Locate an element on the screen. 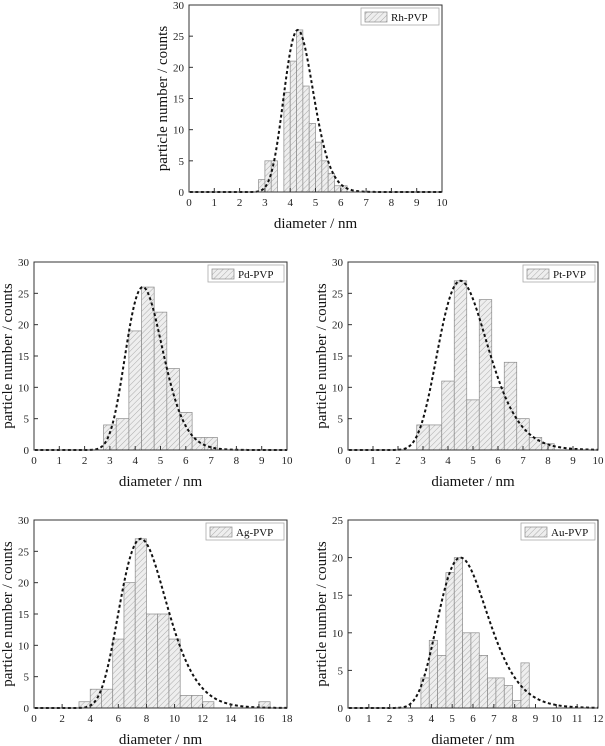  legend-label: Pd-PVP is located at coordinates (255, 275).